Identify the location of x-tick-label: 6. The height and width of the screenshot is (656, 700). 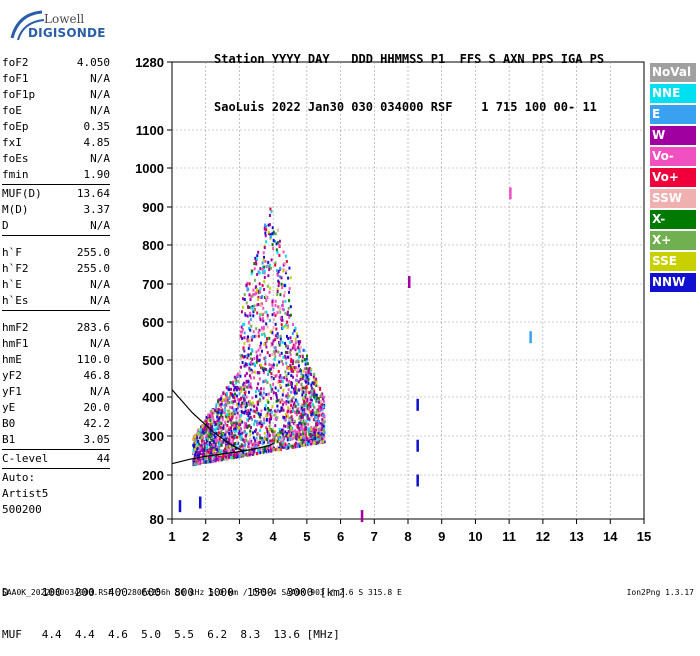
(340, 536).